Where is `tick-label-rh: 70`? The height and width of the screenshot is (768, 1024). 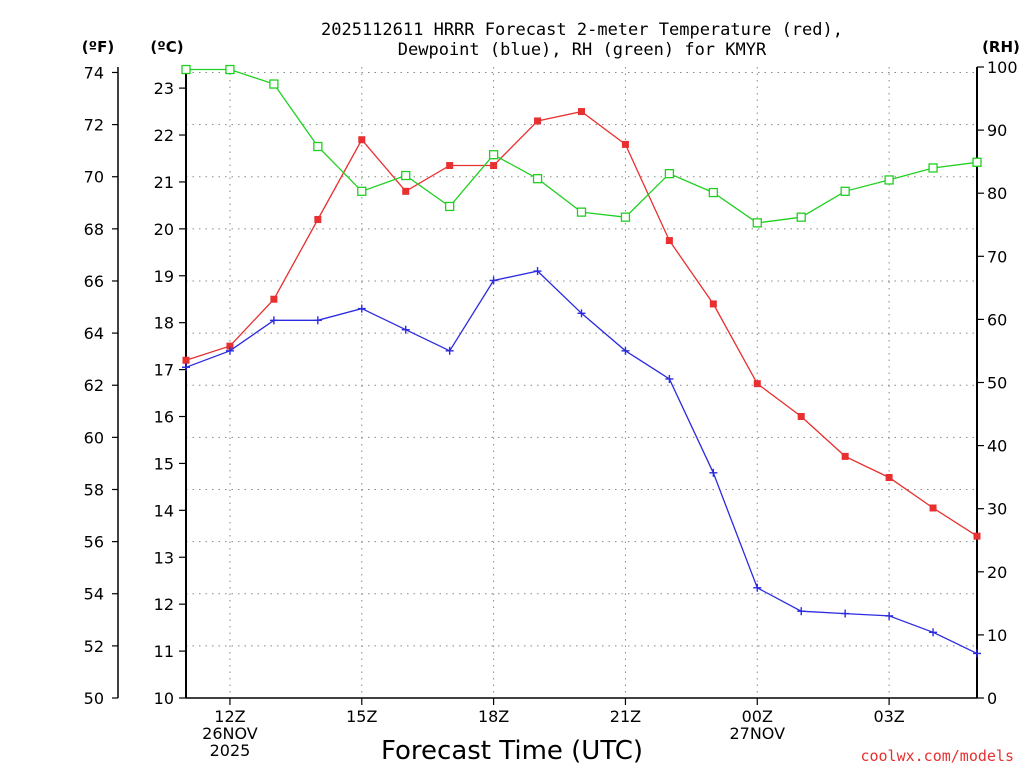
tick-label-rh: 70 is located at coordinates (997, 256).